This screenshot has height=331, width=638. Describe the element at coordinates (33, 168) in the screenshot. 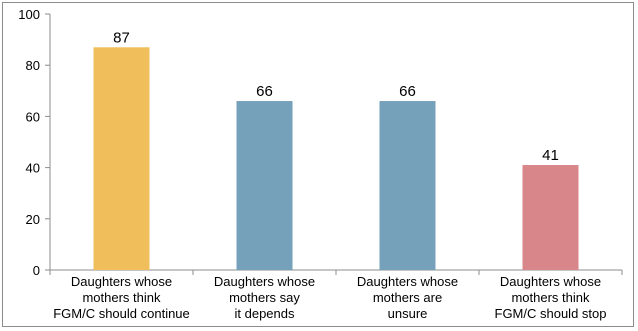

I see `y-tick-label: 40` at that location.